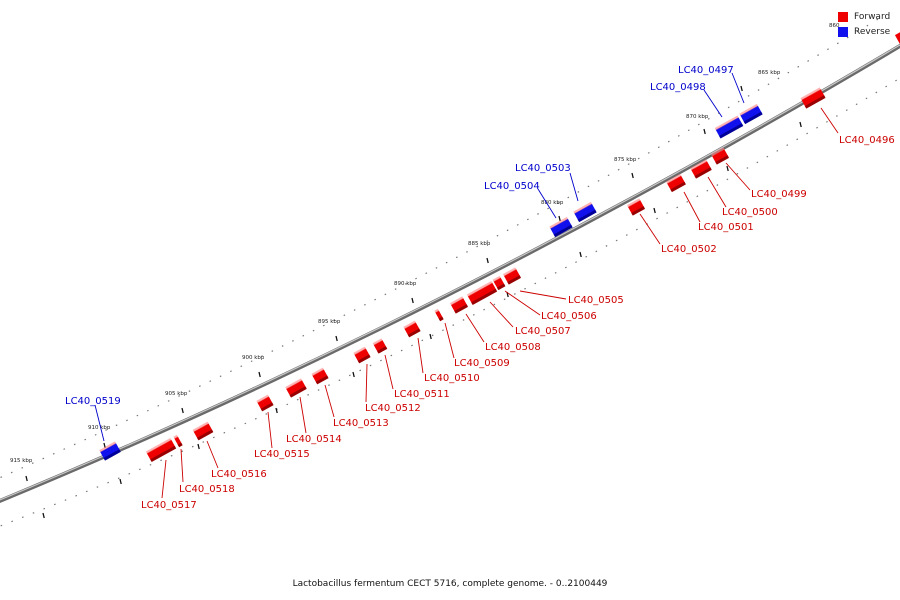  Describe the element at coordinates (169, 505) in the screenshot. I see `gene-label: LC40_0517` at that location.